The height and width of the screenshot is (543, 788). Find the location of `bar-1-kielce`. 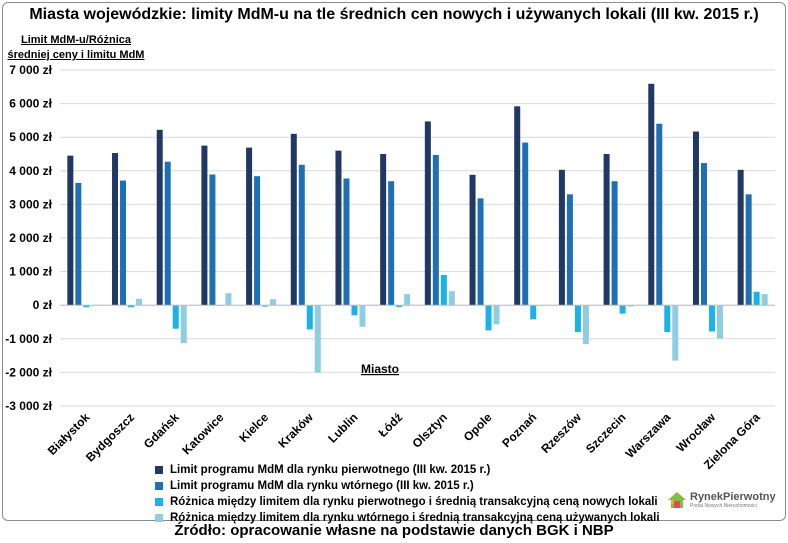

bar-1-kielce is located at coordinates (249, 226).